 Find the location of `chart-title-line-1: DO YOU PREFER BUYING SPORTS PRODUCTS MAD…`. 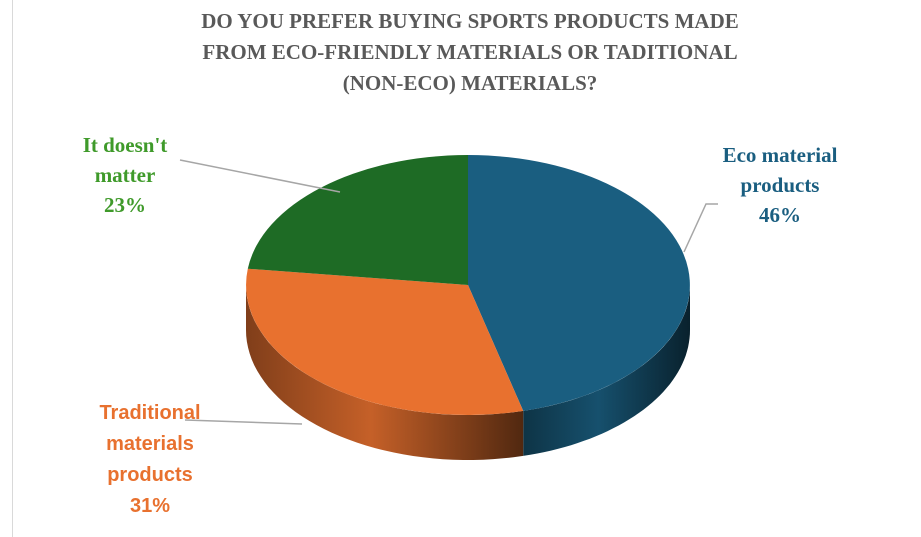

chart-title-line-1: DO YOU PREFER BUYING SPORTS PRODUCTS MAD… is located at coordinates (470, 21).